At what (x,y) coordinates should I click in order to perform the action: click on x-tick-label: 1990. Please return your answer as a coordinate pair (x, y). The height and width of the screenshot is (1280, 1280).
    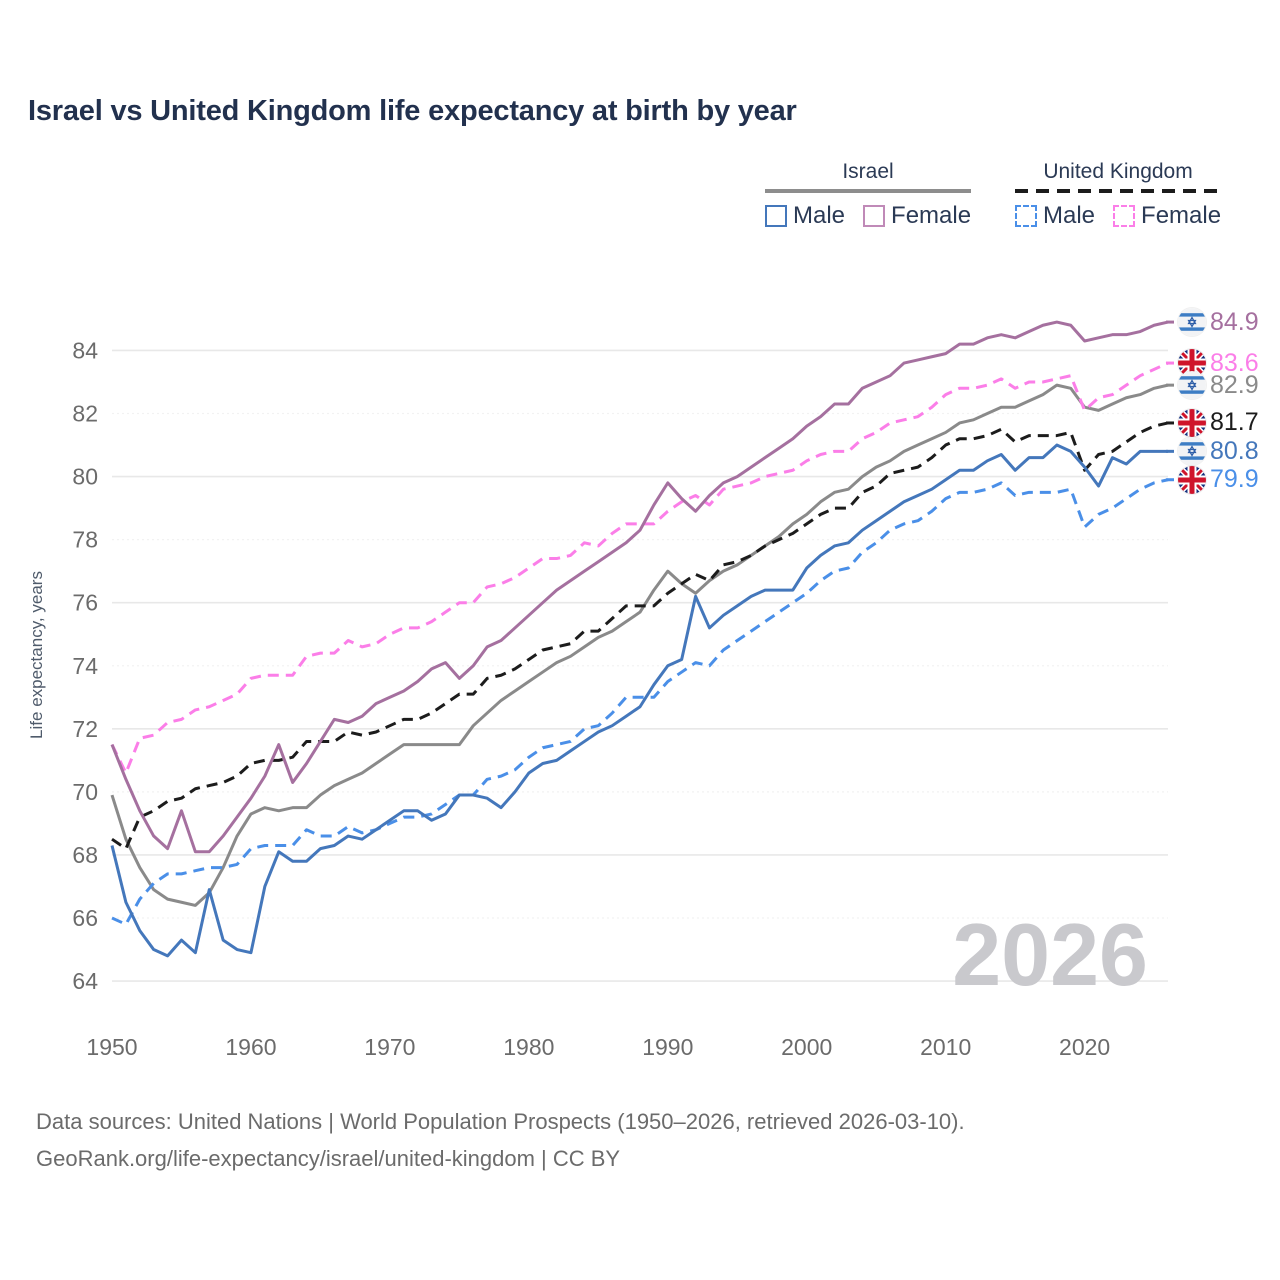
    Looking at the image, I should click on (667, 1047).